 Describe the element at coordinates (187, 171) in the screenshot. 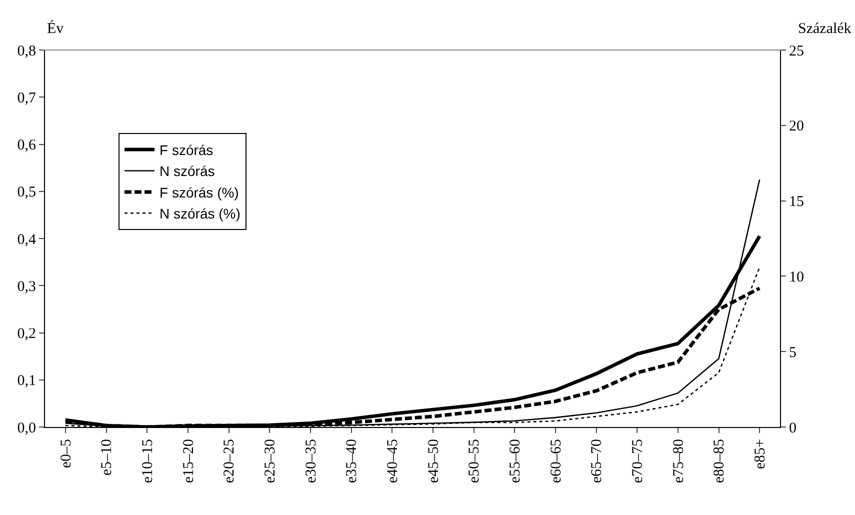

I see `legend-label: N szórás` at that location.